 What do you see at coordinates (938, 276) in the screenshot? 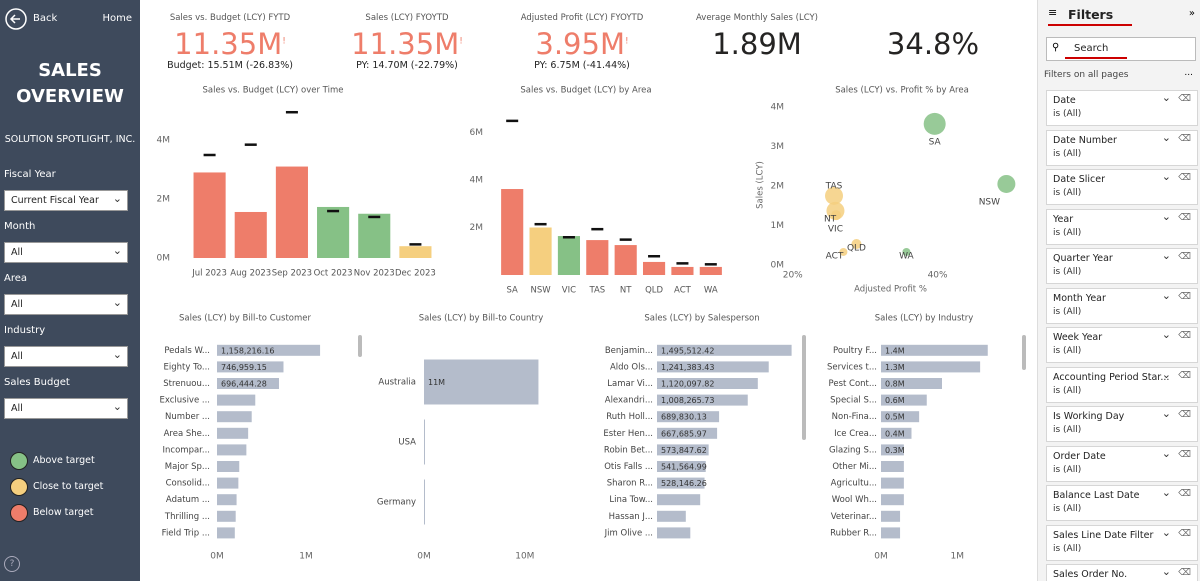
I see `x-tick-label: 40%` at bounding box center [938, 276].